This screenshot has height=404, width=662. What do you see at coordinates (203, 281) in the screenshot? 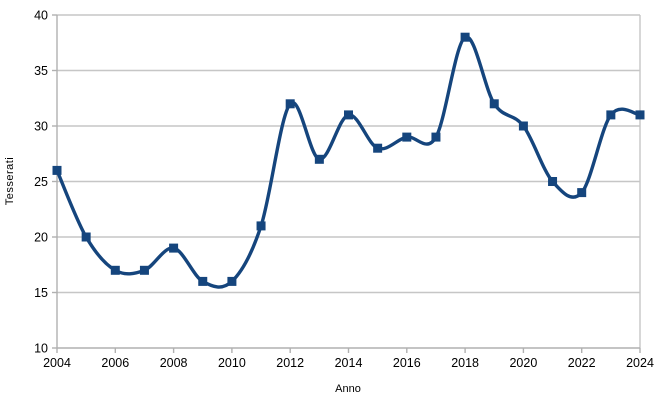
I see `data-point-2009` at bounding box center [203, 281].